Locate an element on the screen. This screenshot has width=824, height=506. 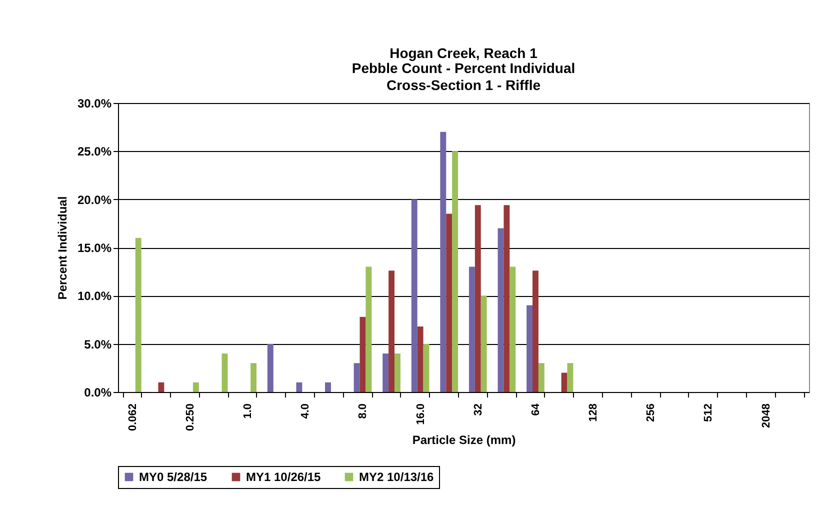
x-tick-label: 1.0 is located at coordinates (248, 411).